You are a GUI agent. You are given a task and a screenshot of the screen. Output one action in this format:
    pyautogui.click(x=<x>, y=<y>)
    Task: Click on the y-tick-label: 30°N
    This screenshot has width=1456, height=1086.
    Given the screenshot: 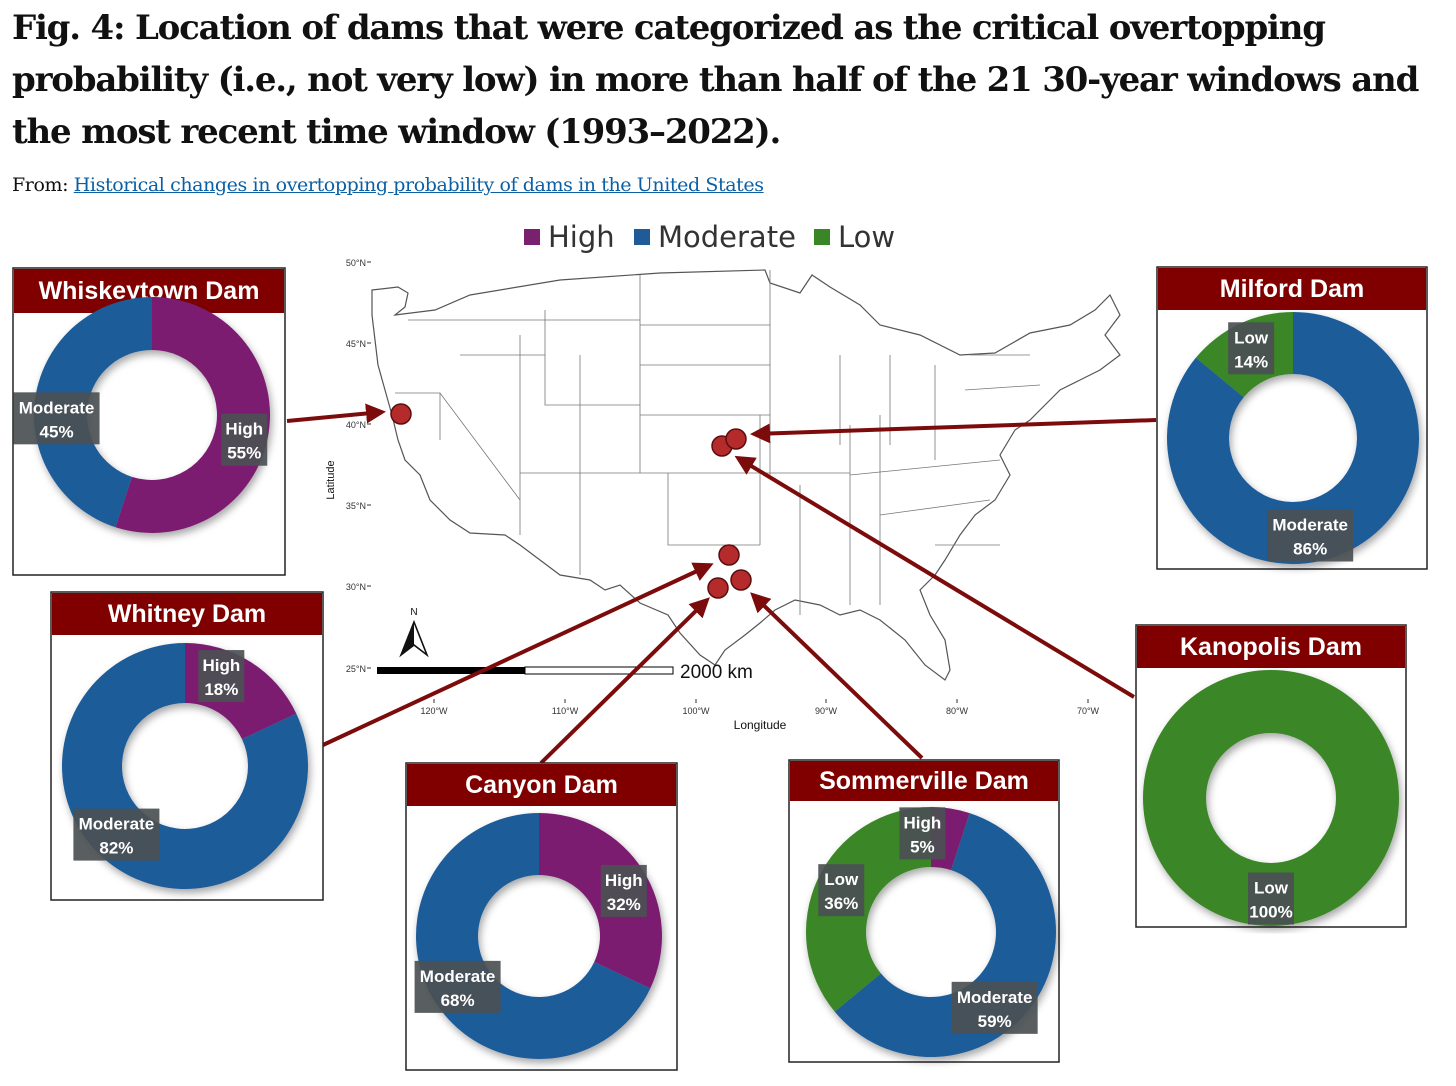 What is the action you would take?
    pyautogui.click(x=356, y=587)
    